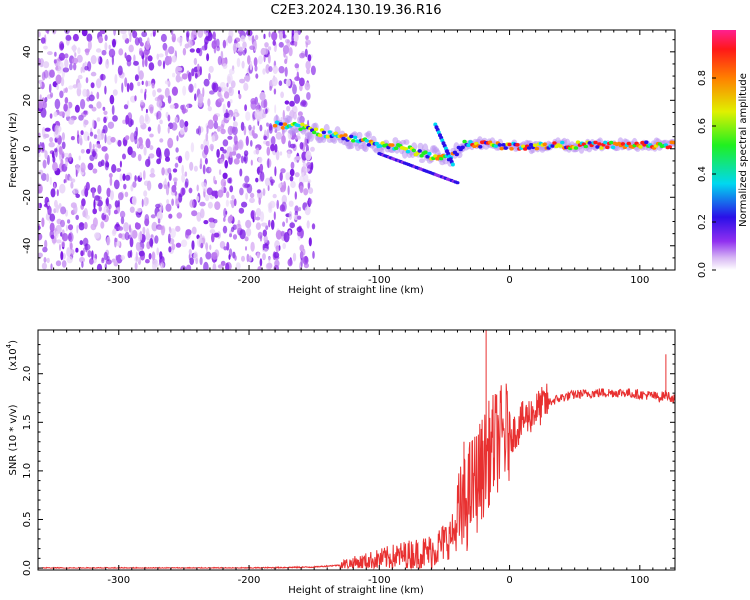  I want to click on colorbar-gradient, so click(724, 150).